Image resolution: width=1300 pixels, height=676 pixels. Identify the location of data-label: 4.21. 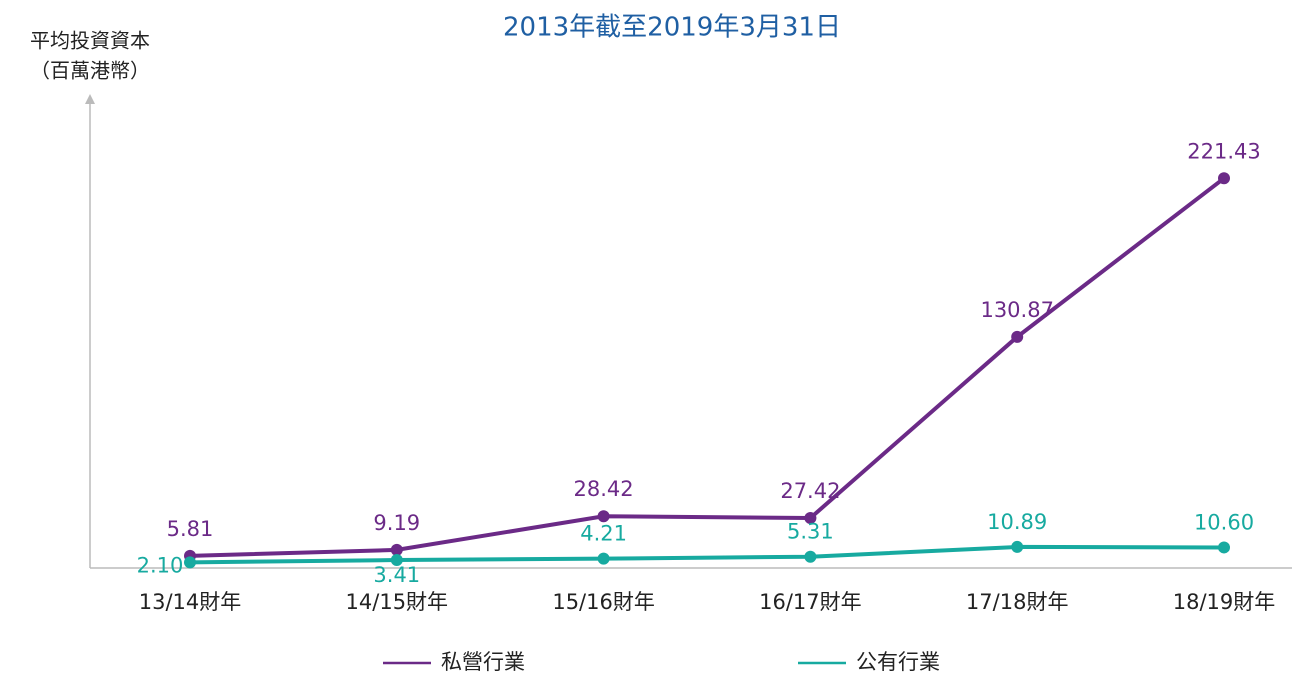
(603, 534).